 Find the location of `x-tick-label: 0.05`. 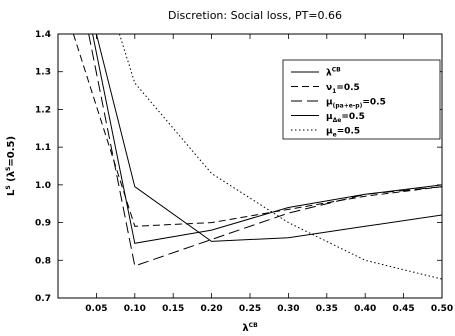

x-tick-label: 0.05 is located at coordinates (96, 309).